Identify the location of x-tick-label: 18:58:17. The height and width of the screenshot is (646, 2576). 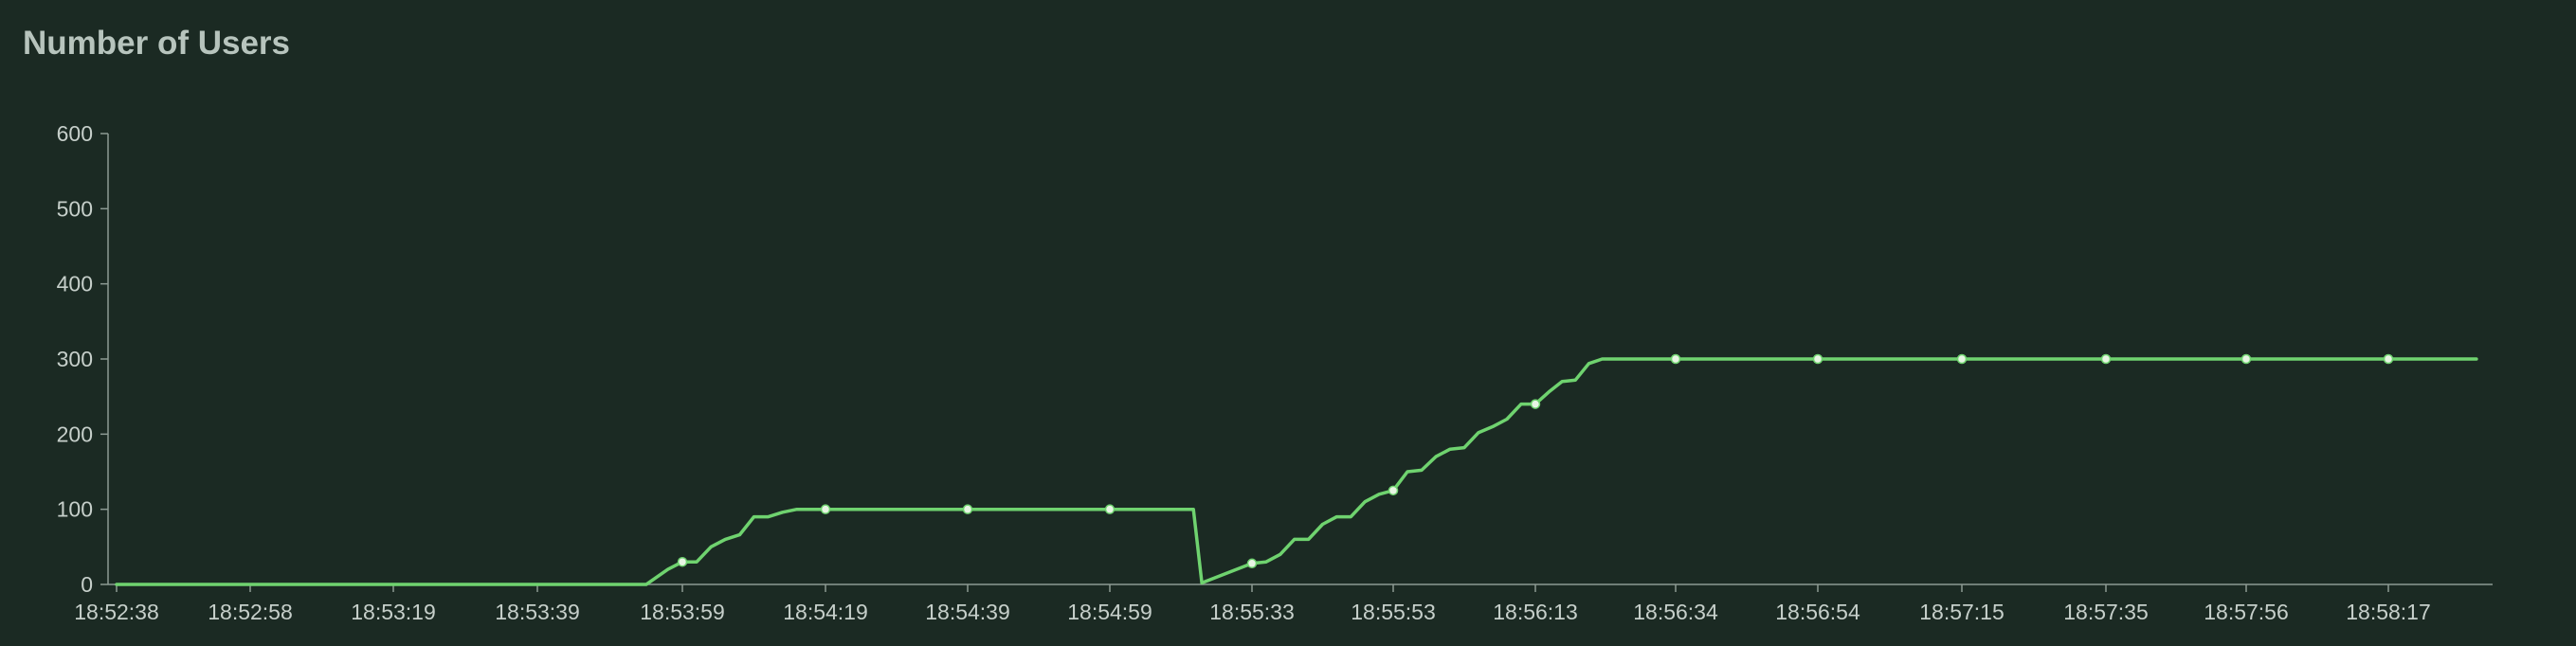
(2388, 612).